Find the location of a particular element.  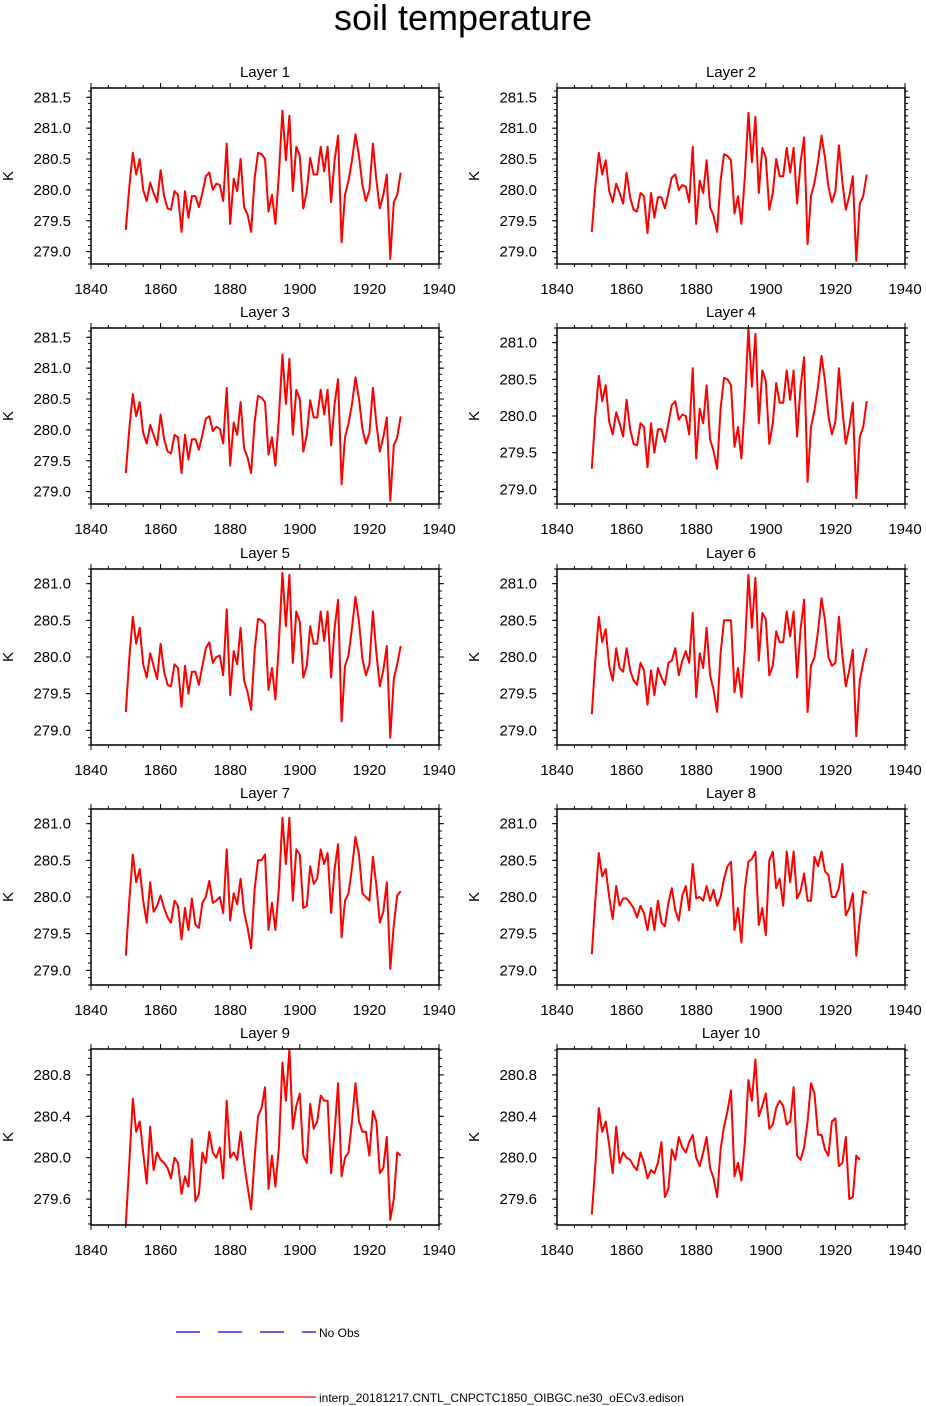

legend-label-no-obs: No Obs is located at coordinates (339, 1333).